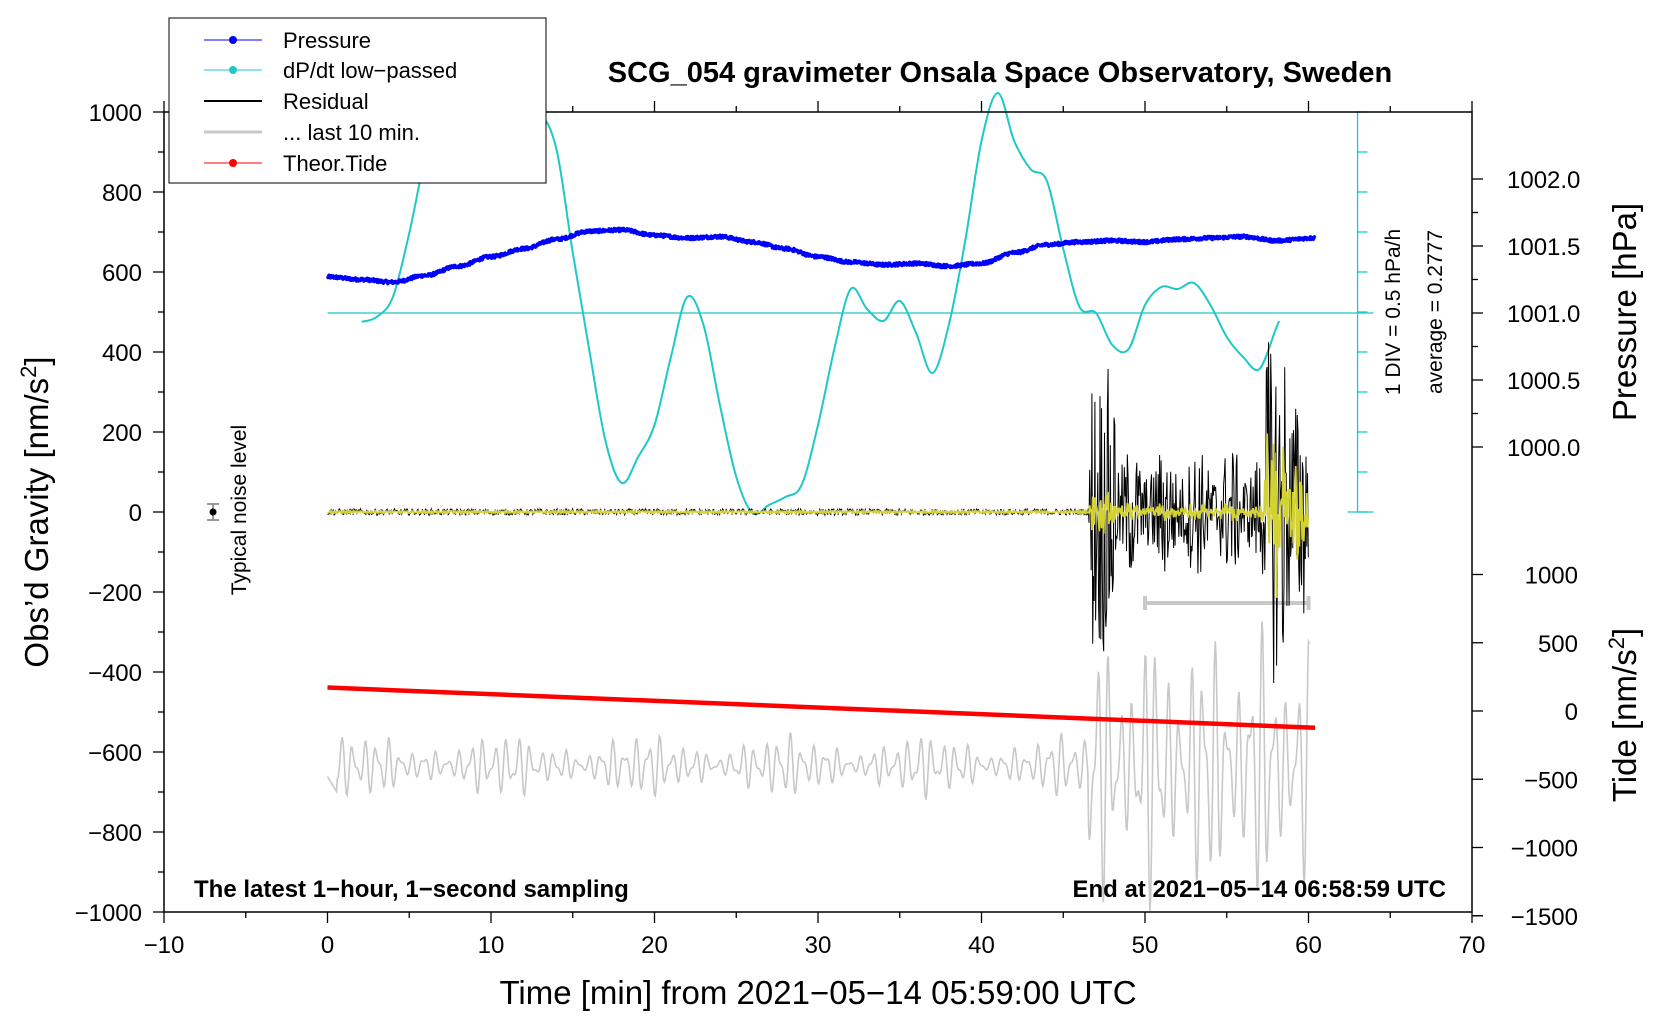 Image resolution: width=1660 pixels, height=1020 pixels. I want to click on x-tick-label: 10, so click(491, 945).